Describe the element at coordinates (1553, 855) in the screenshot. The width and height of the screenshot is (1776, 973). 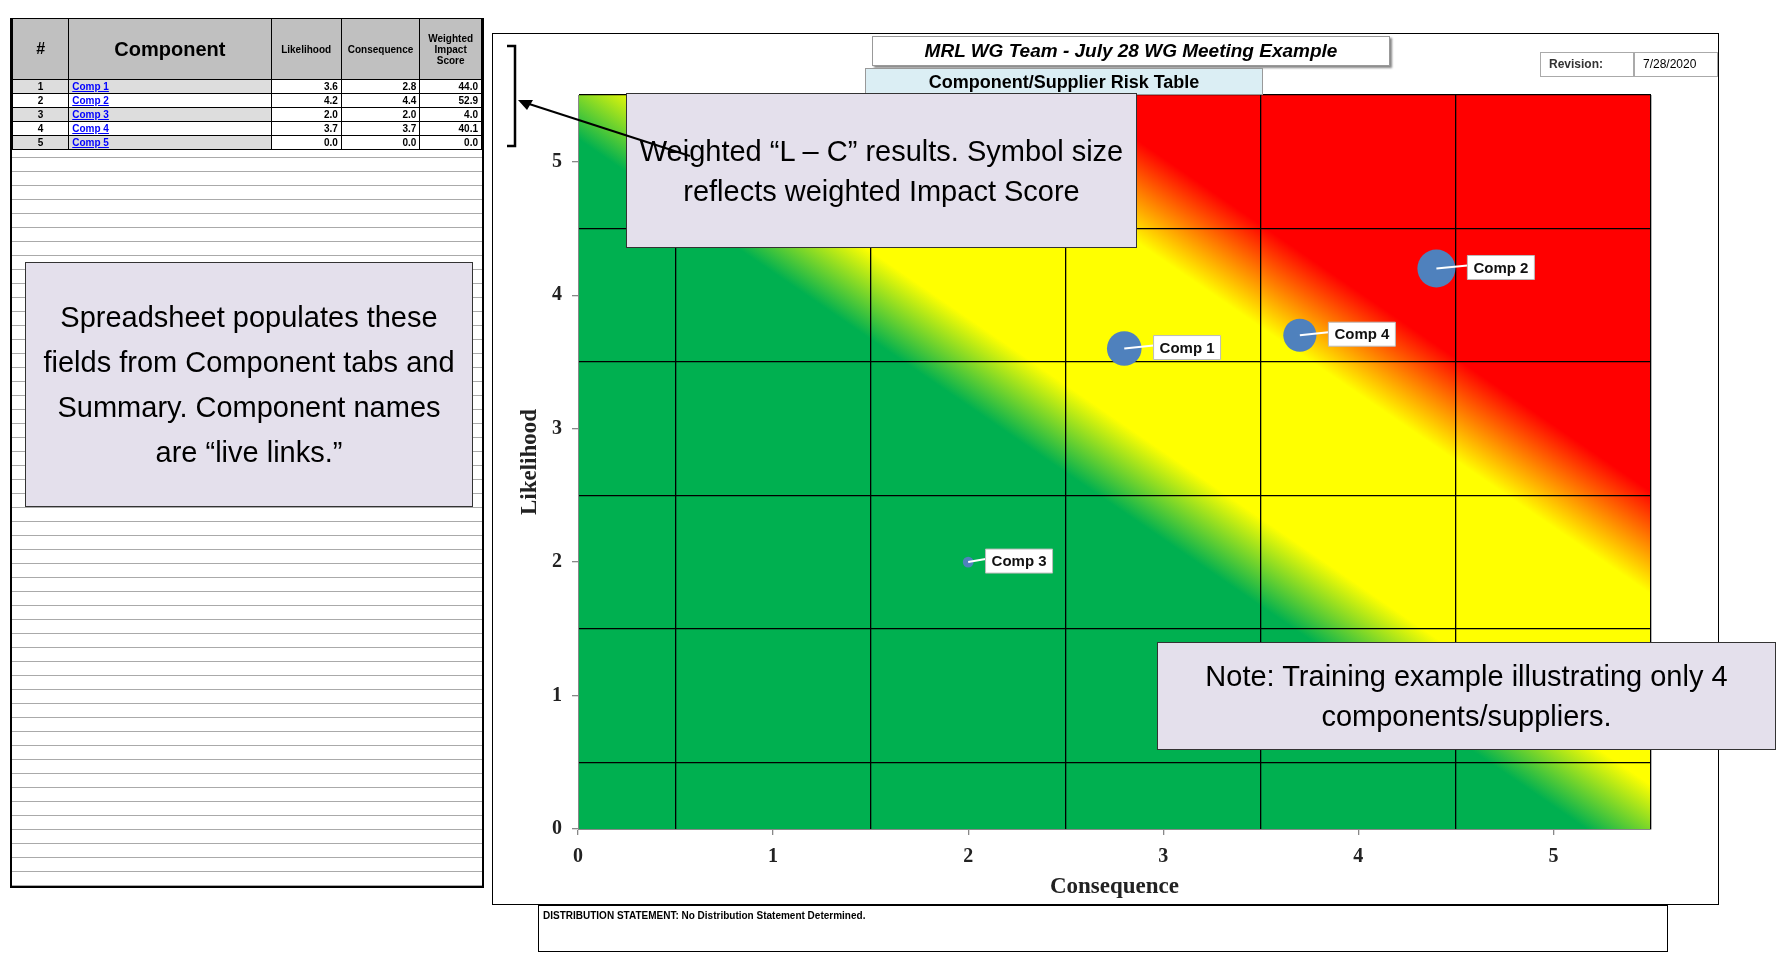
I see `x-tick-label: 5` at that location.